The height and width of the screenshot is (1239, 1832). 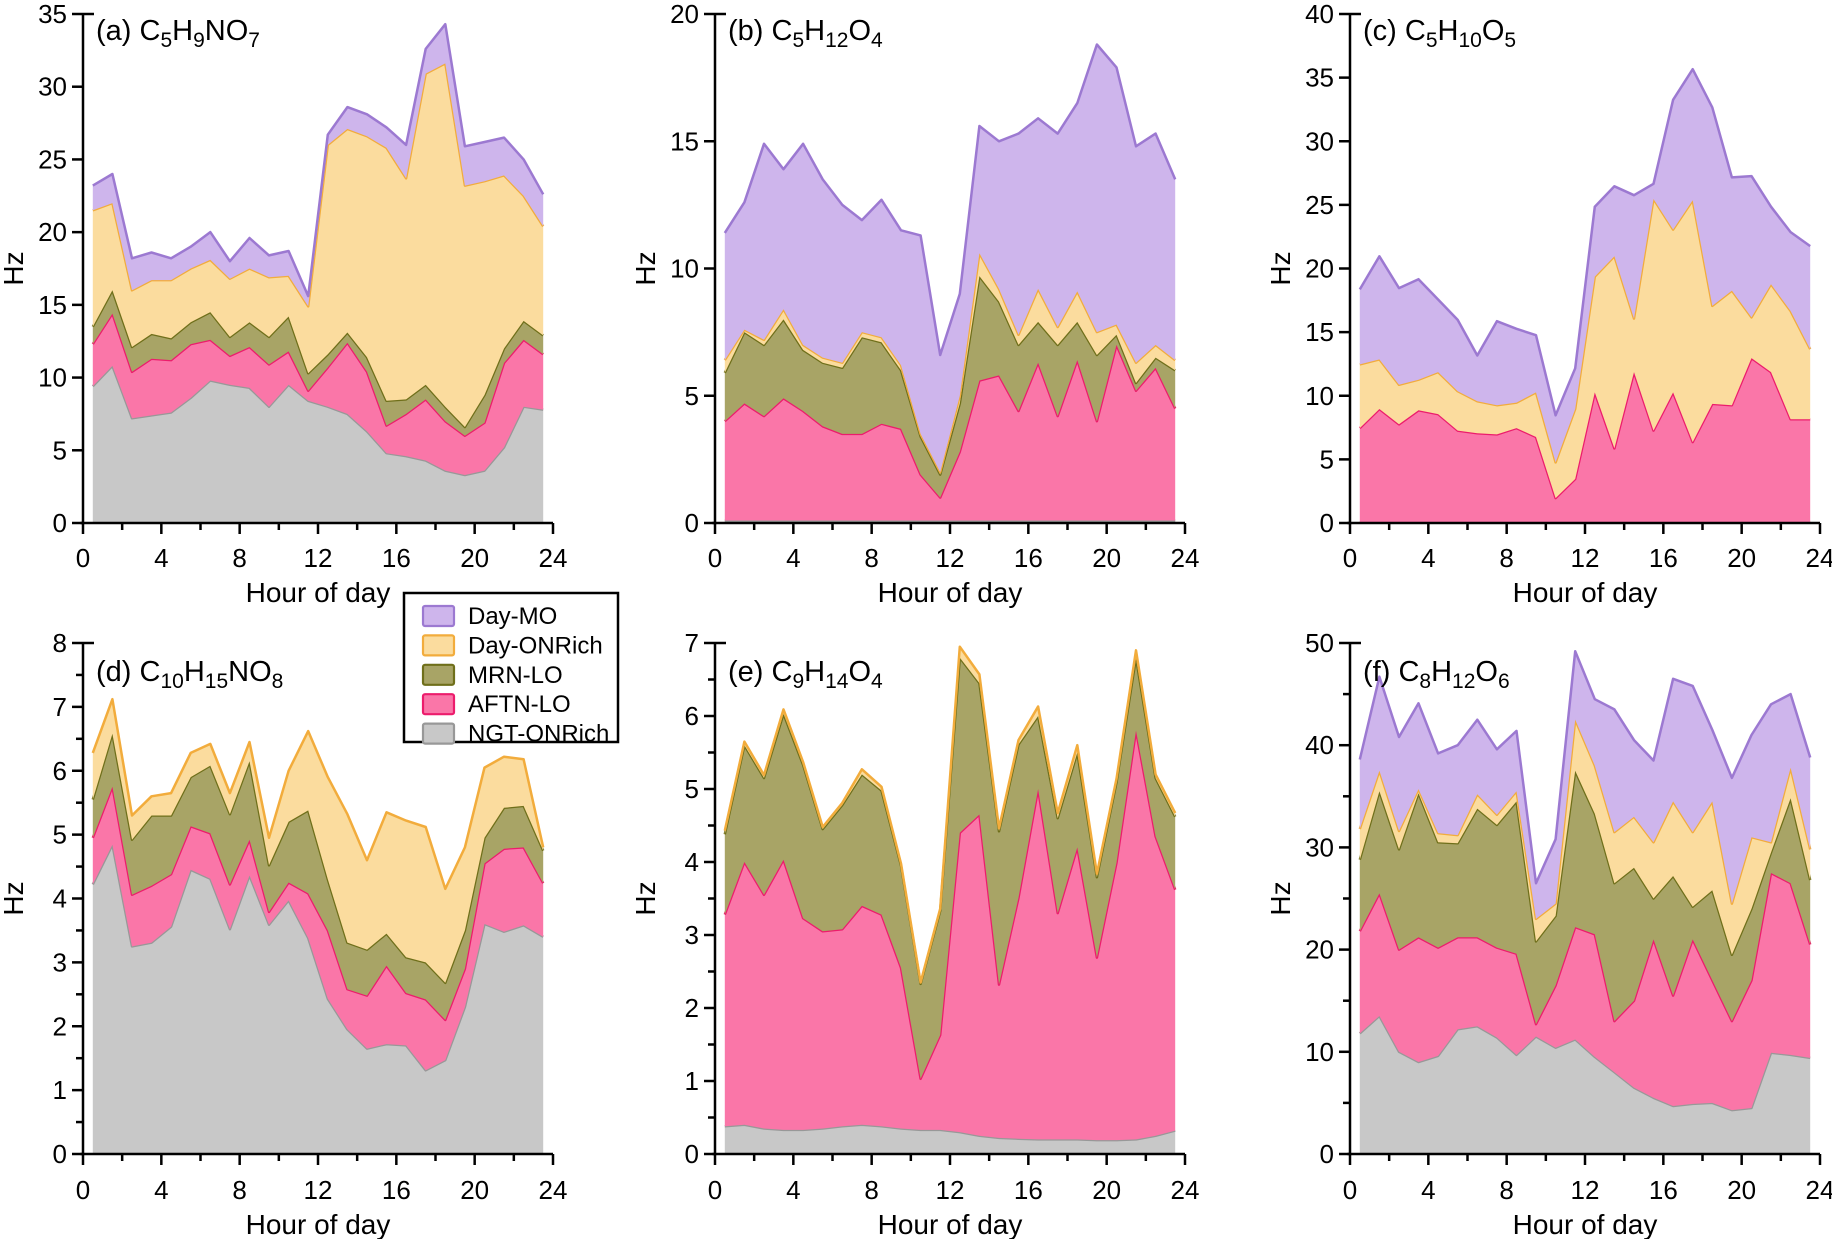 What do you see at coordinates (178, 33) in the screenshot?
I see `panel-title: (a) C5H9NO7` at bounding box center [178, 33].